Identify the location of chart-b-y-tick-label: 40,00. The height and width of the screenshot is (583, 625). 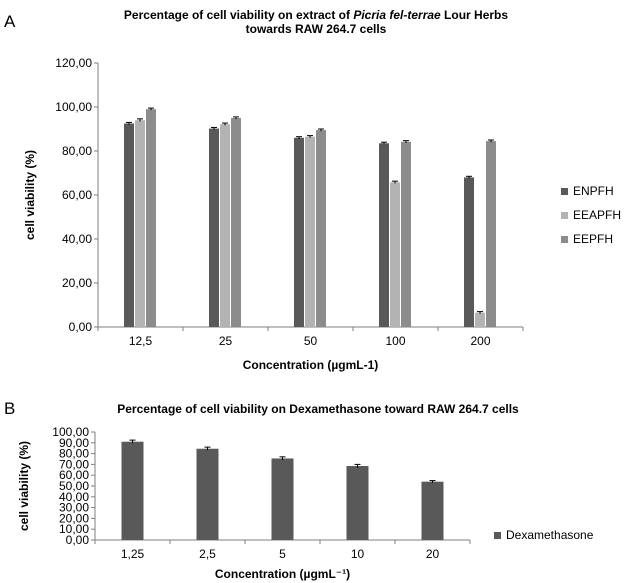
(74, 497).